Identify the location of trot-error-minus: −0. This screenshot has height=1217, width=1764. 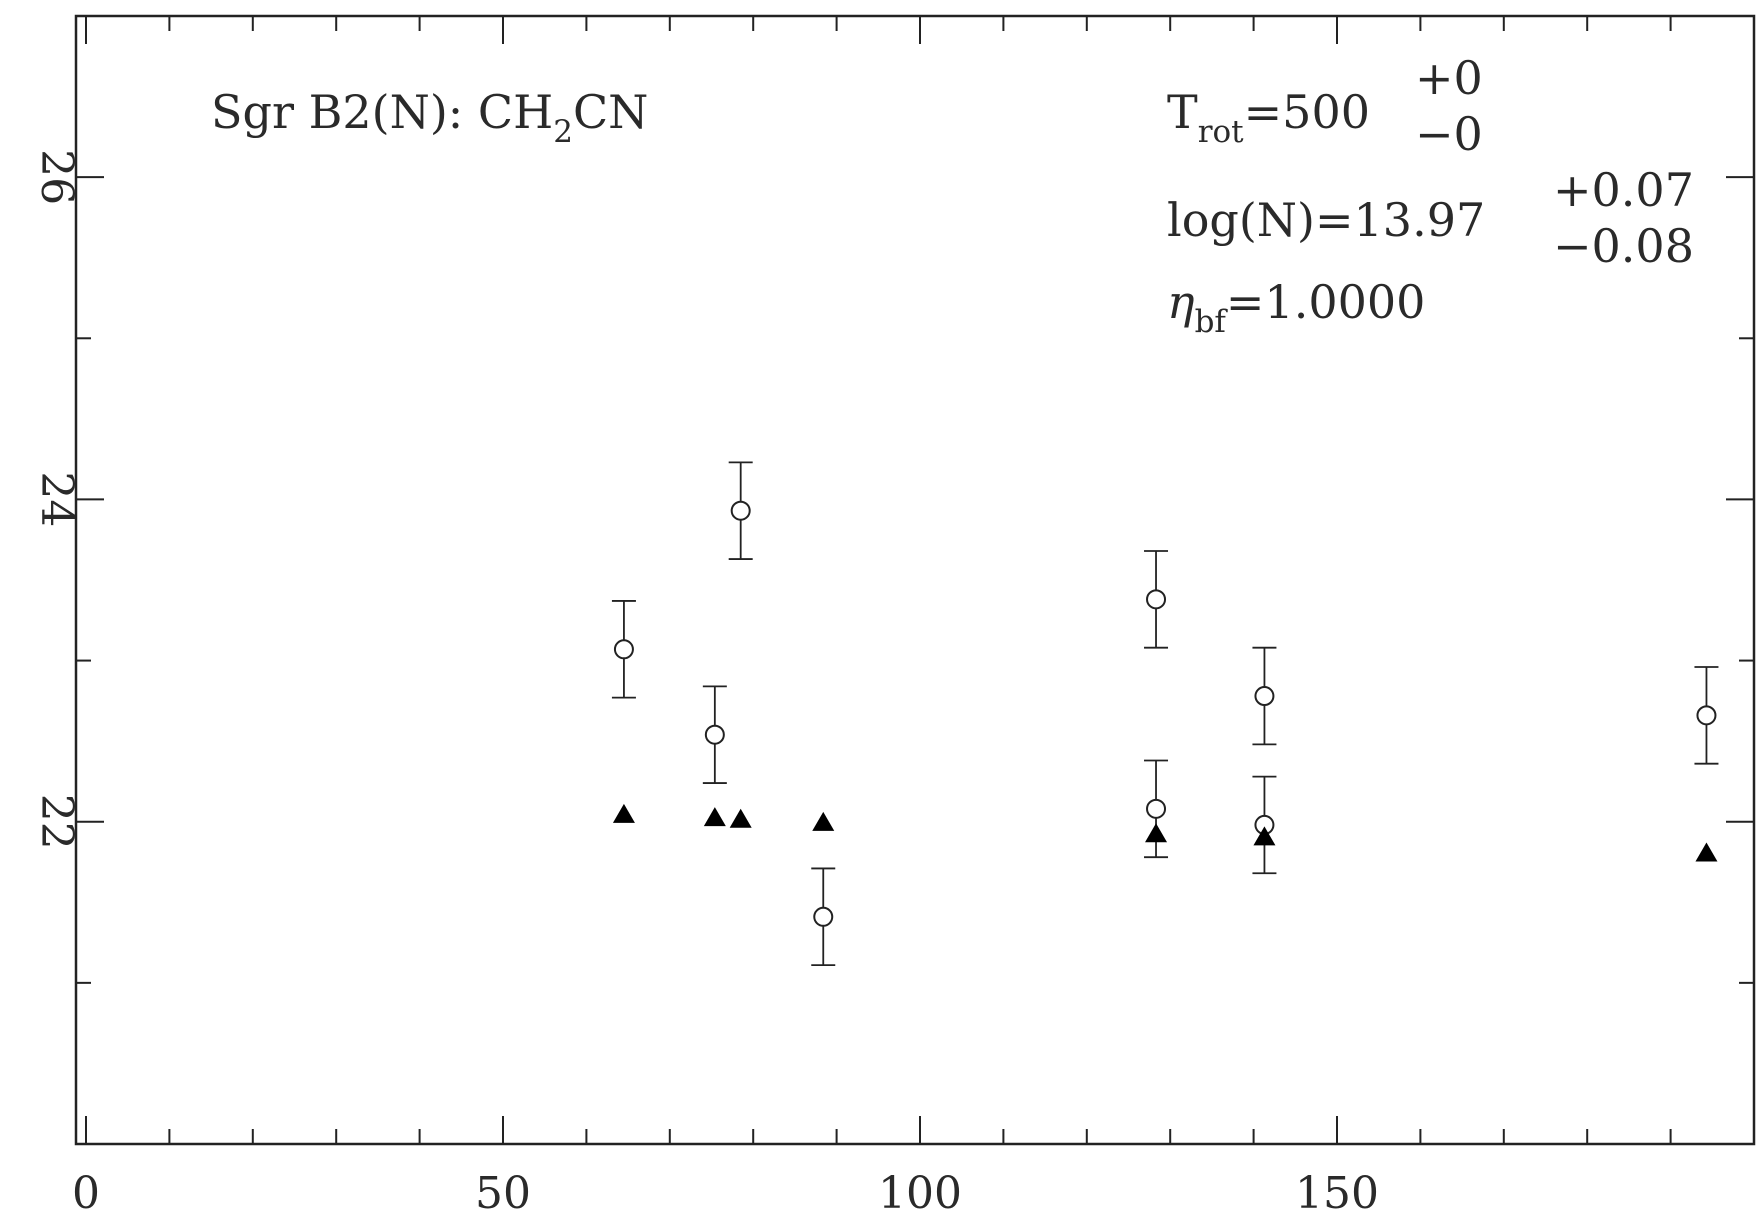
(1449, 134).